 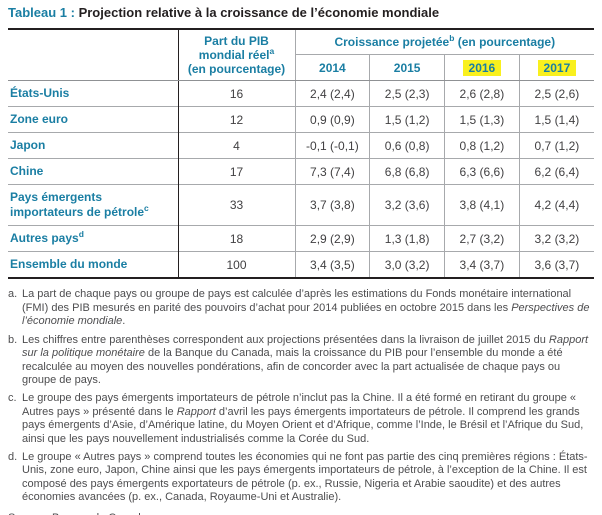 I want to click on region-name-cell: Chine, so click(x=93, y=171).